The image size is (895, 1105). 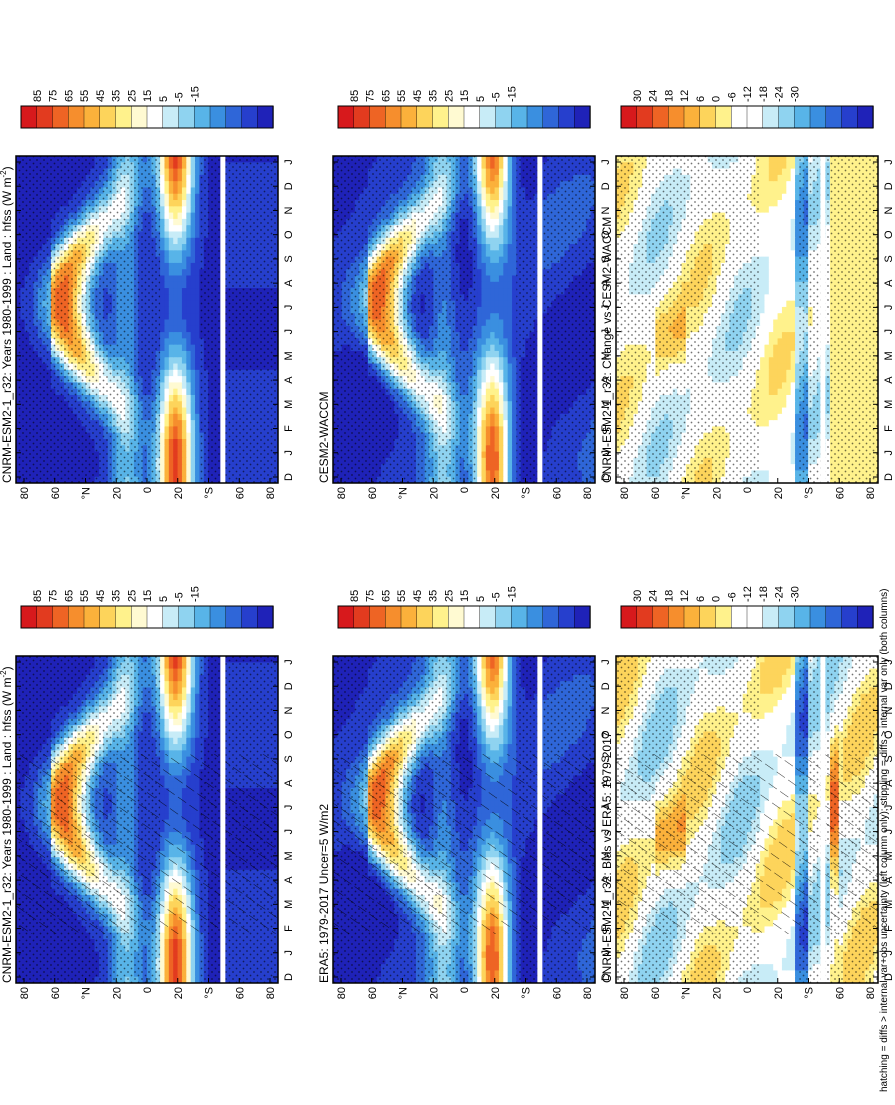 I want to click on month-tick-label: F, so click(x=289, y=428).